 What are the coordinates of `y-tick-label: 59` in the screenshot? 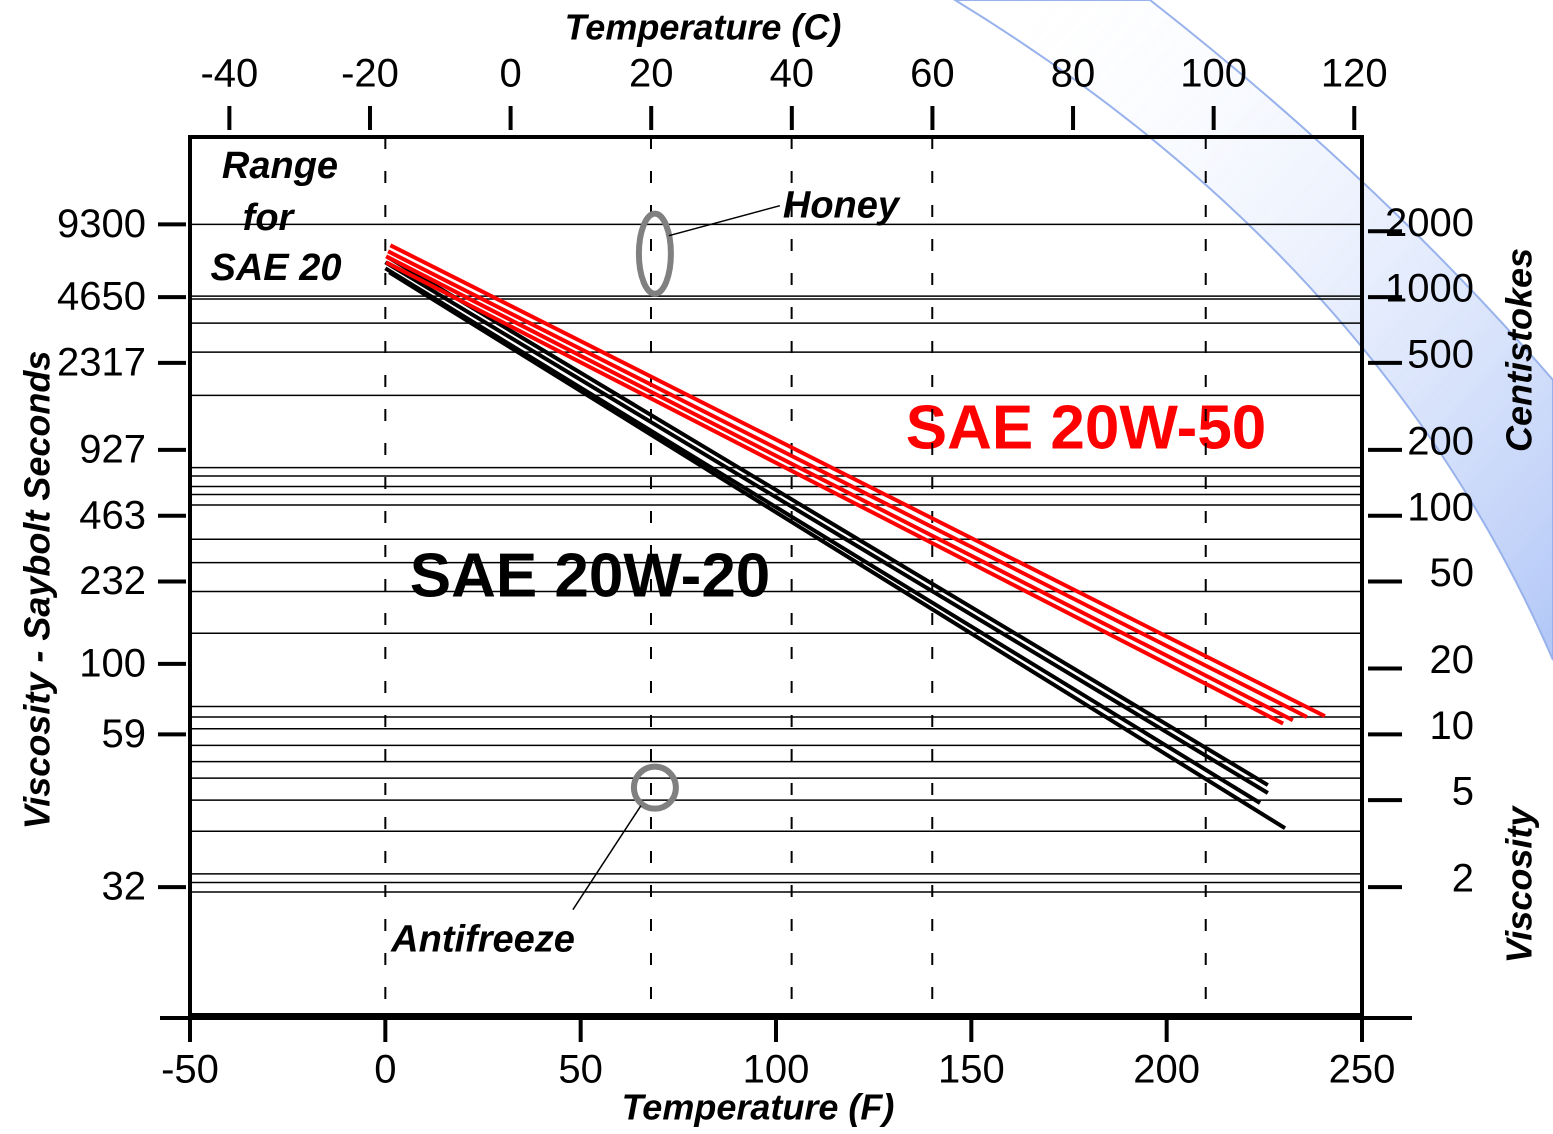 It's located at (124, 734).